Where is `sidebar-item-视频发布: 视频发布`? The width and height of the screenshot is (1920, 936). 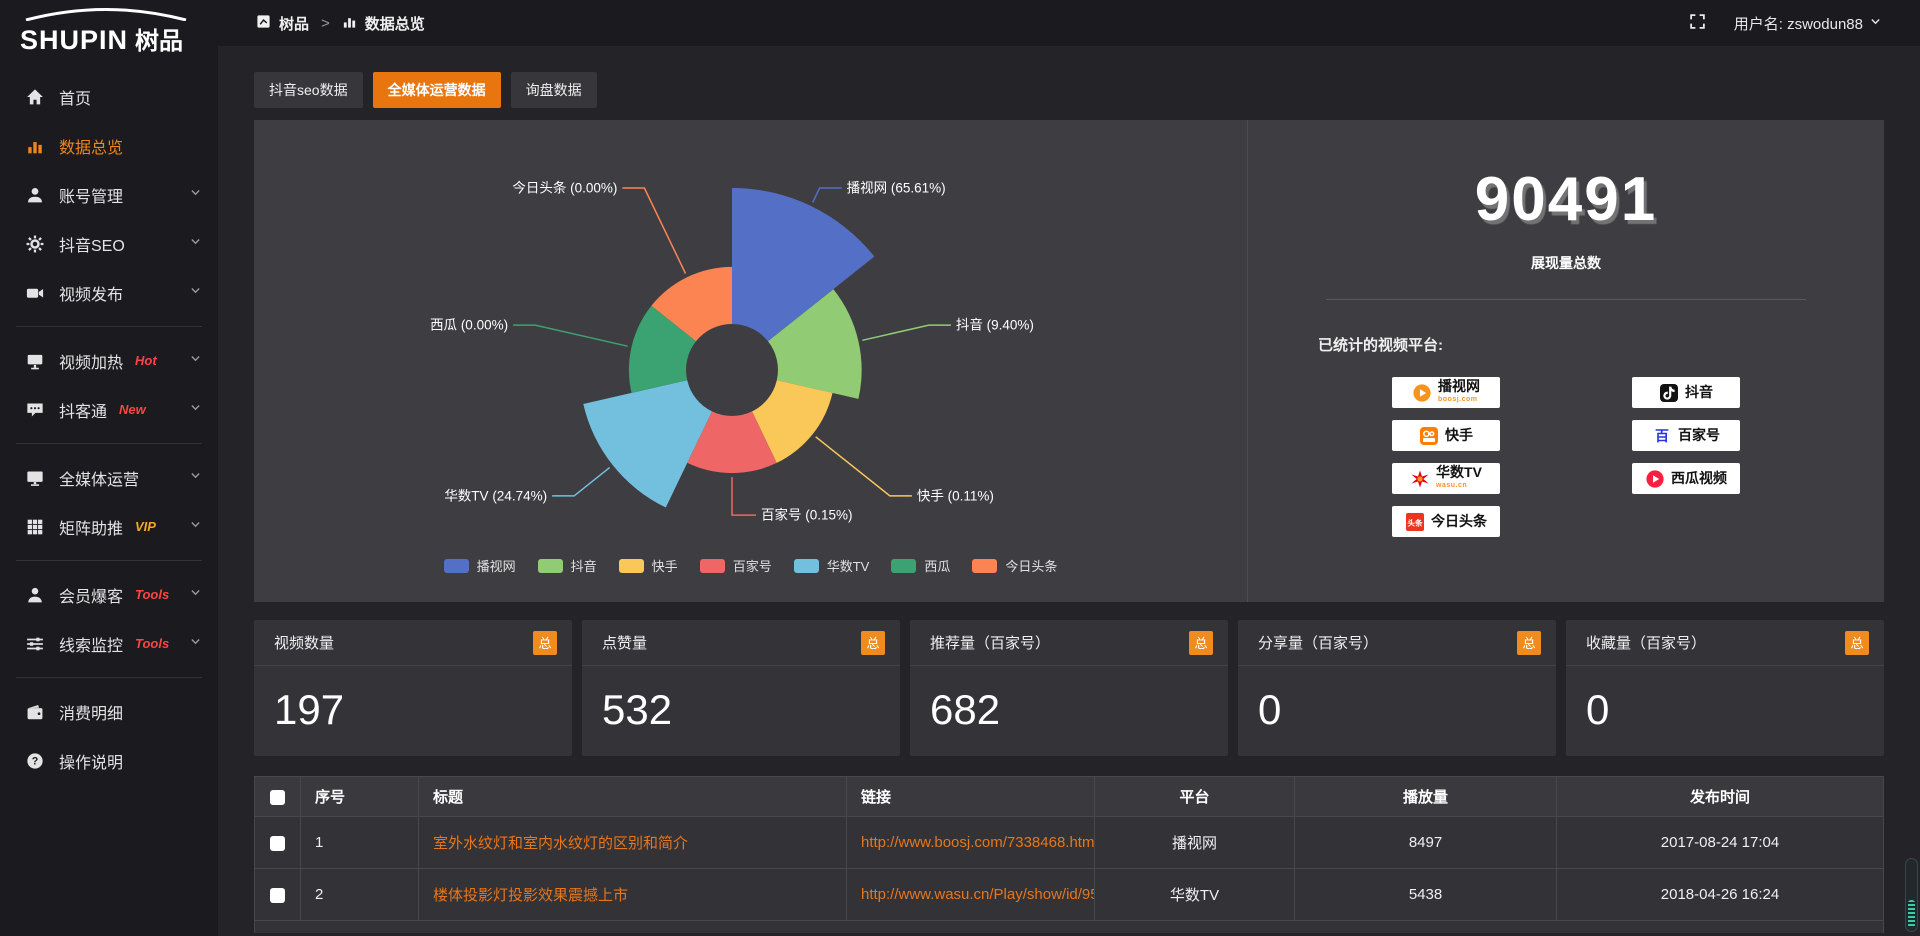
sidebar-item-视频发布: 视频发布 is located at coordinates (109, 292).